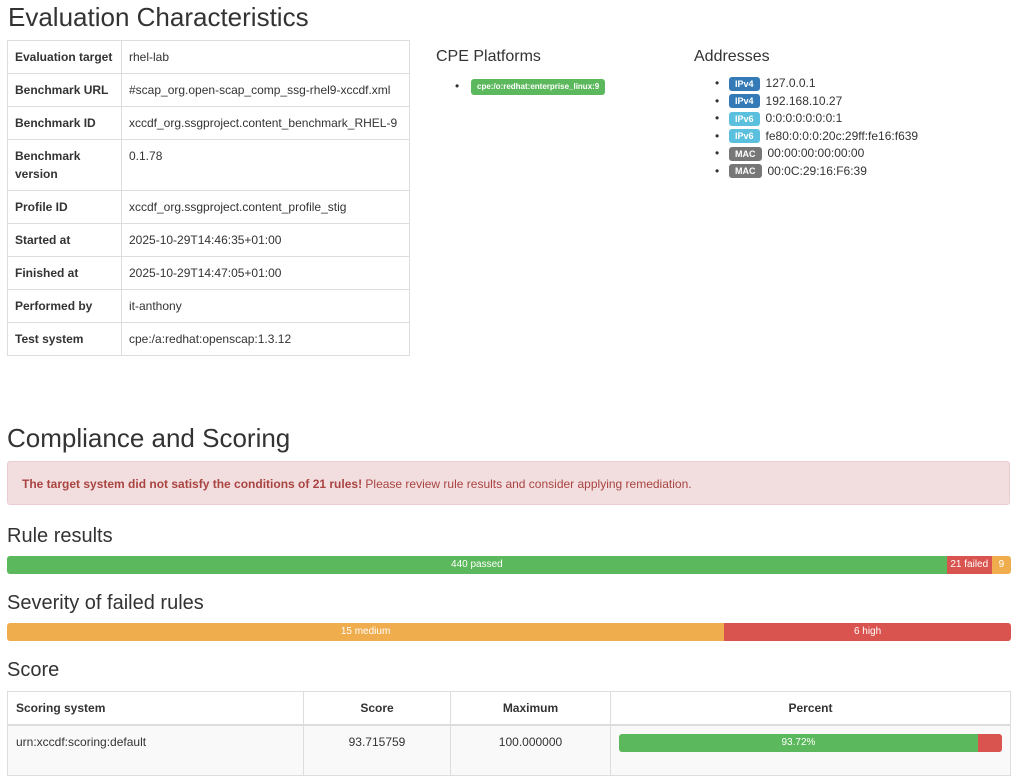  What do you see at coordinates (265, 306) in the screenshot?
I see `row-value: it-anthony` at bounding box center [265, 306].